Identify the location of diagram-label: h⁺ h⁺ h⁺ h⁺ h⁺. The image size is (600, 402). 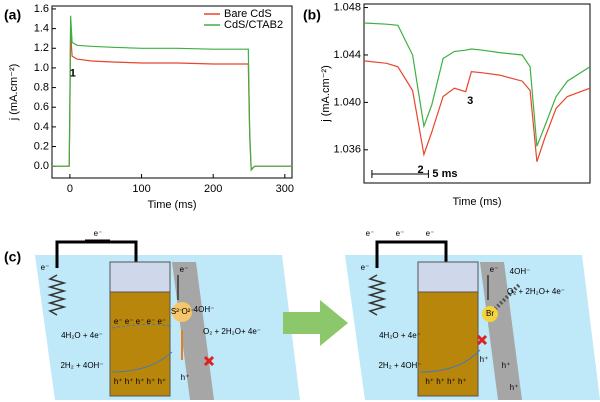
(140, 381).